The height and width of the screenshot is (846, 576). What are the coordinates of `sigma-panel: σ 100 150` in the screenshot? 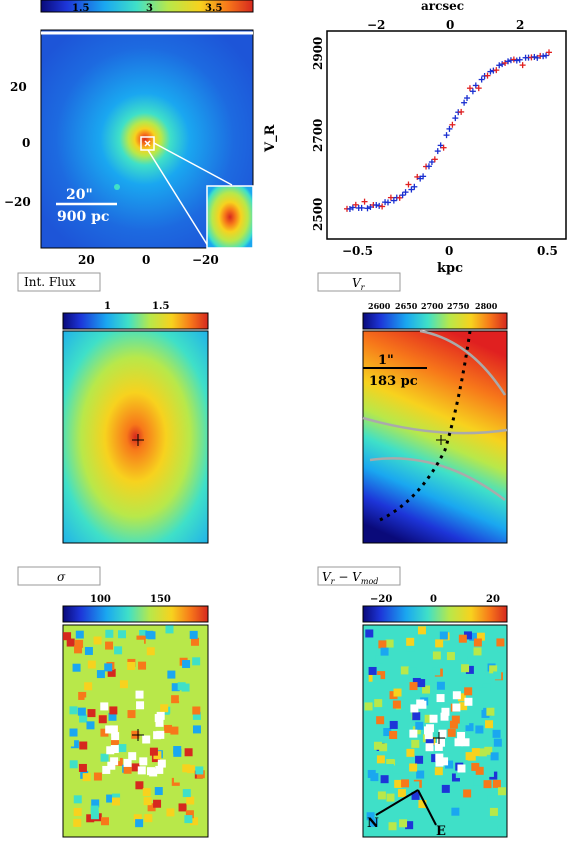 It's located at (113, 702).